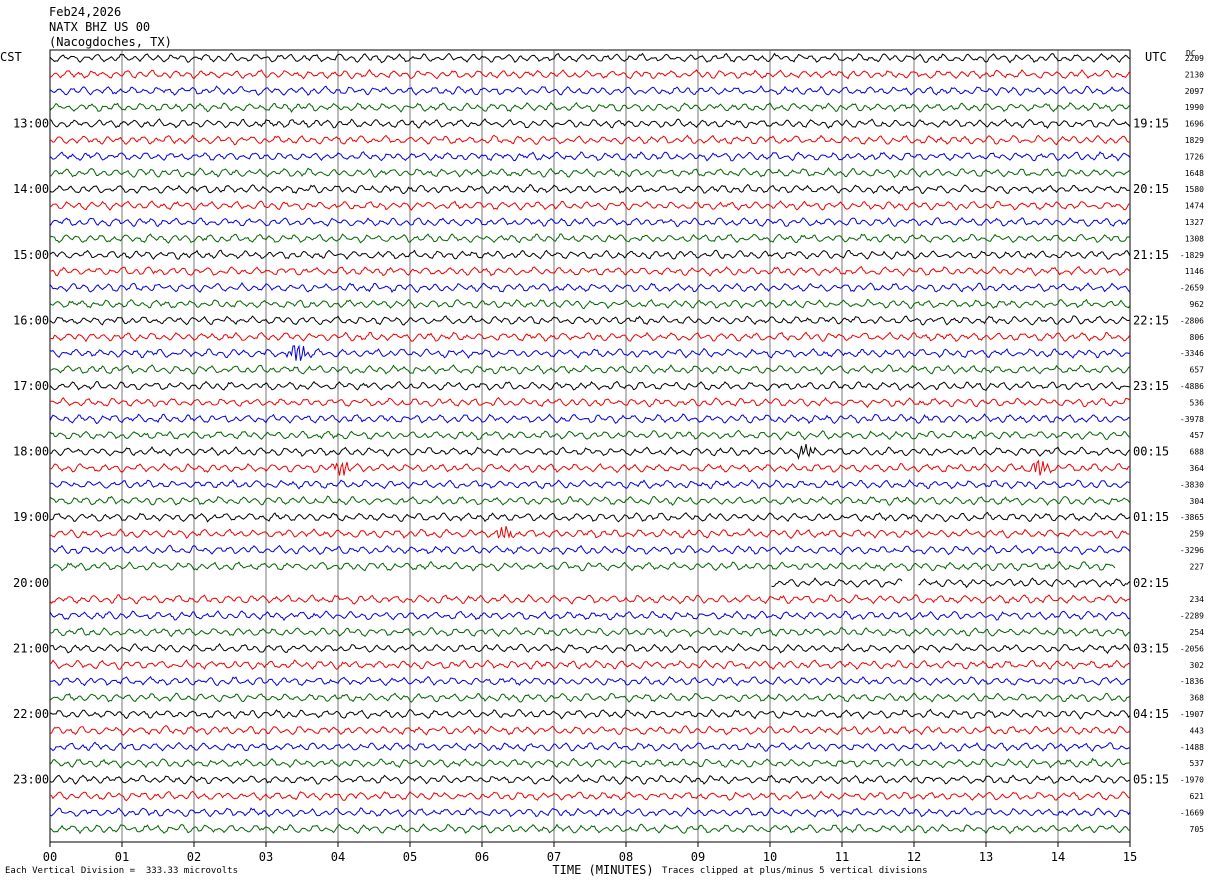 This screenshot has width=1210, height=886. What do you see at coordinates (1192, 484) in the screenshot?
I see `dc-offset-label: -3830` at bounding box center [1192, 484].